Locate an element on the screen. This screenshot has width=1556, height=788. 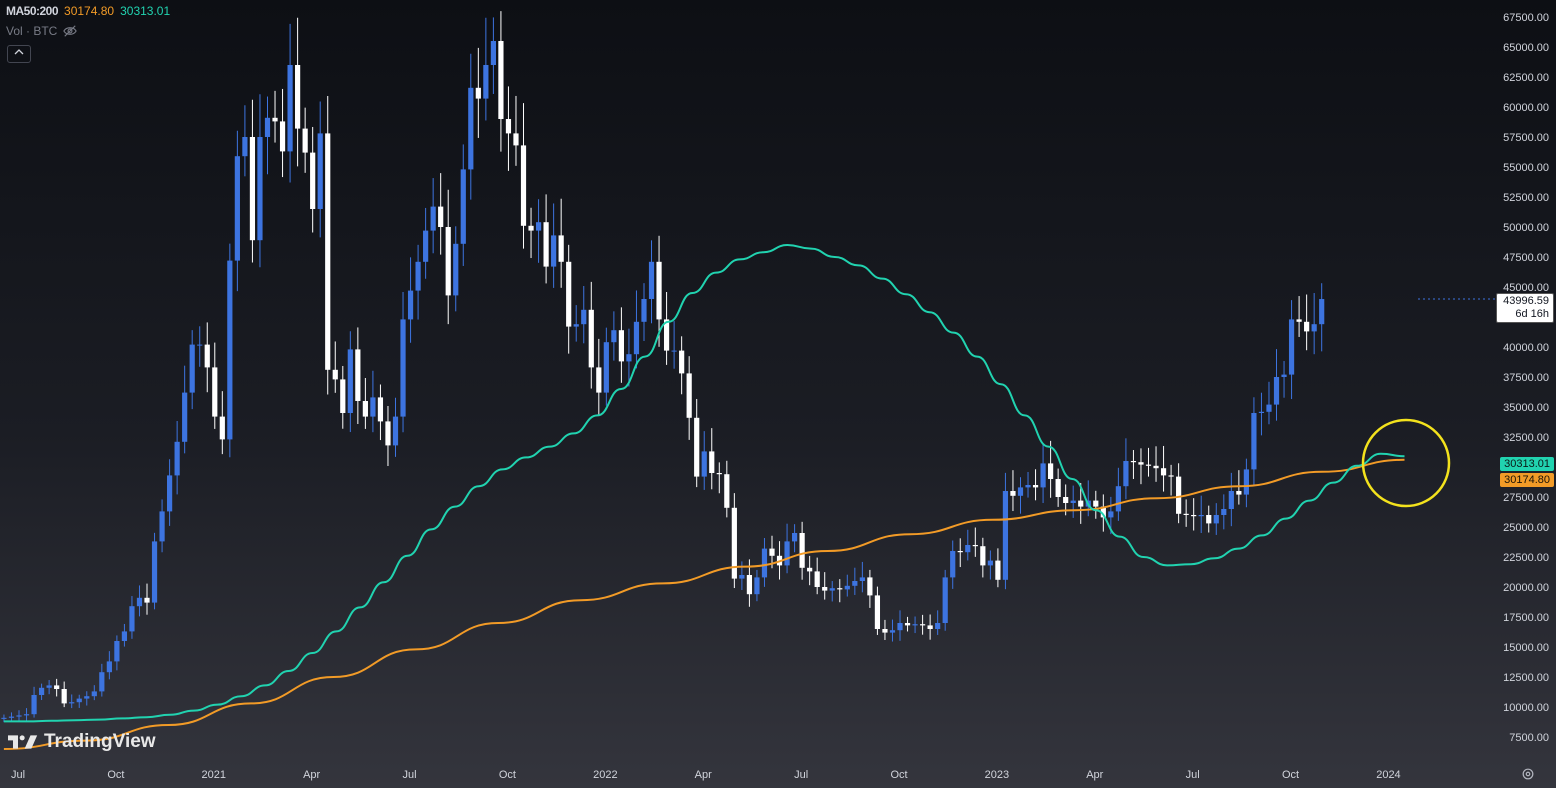
gear-icon is located at coordinates (1528, 774).